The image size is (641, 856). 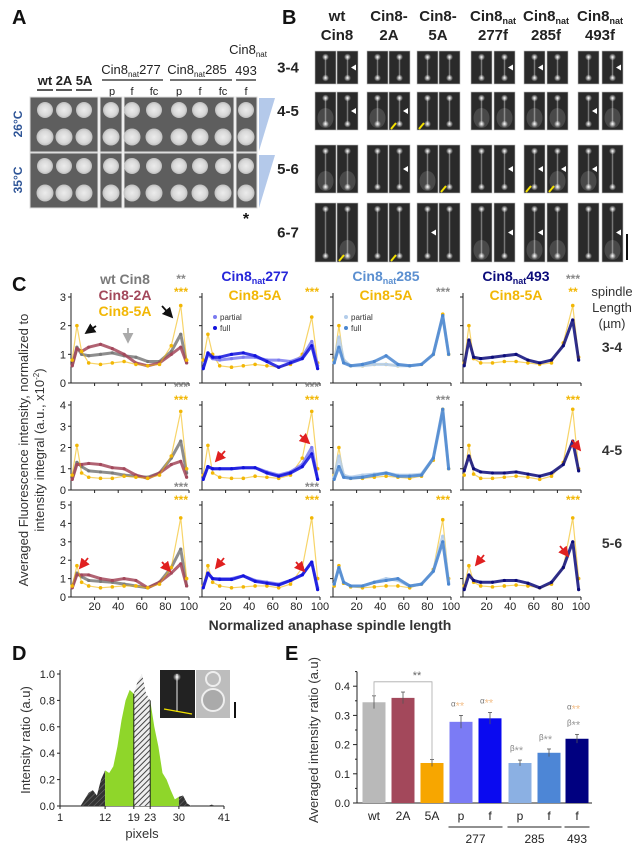 I want to click on strain-column-header-line2: 2A, so click(x=388, y=35).